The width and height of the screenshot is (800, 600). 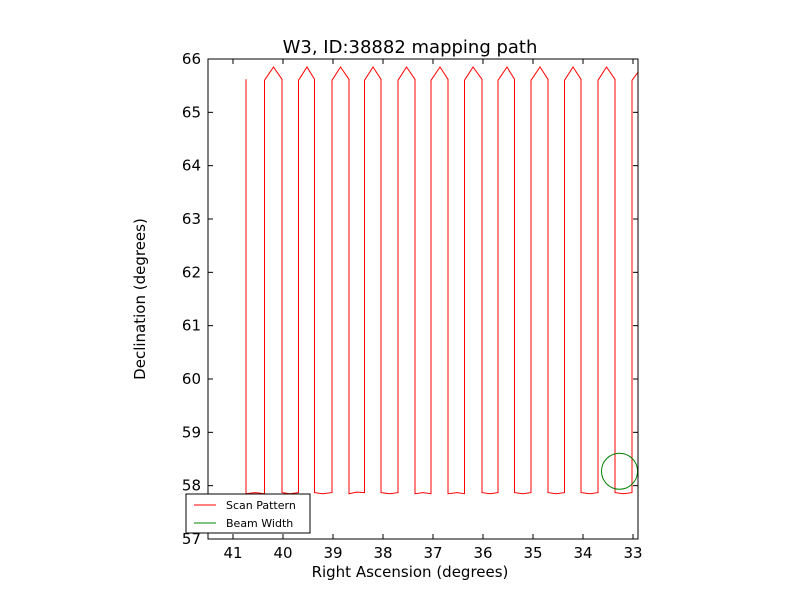 What do you see at coordinates (191, 59) in the screenshot?
I see `y-tick-label: 66` at bounding box center [191, 59].